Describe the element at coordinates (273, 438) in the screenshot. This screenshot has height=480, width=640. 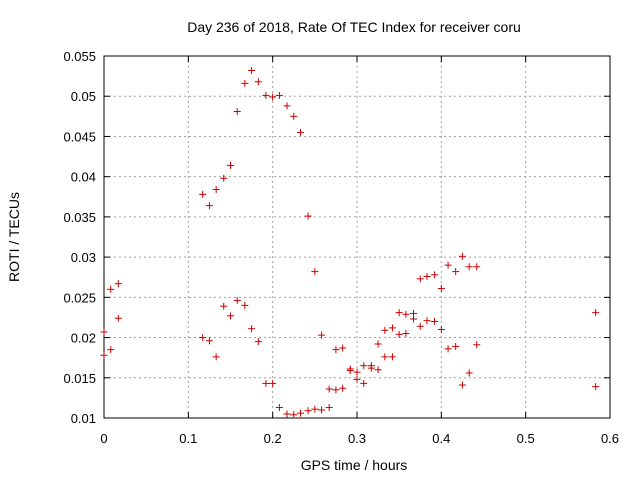
I see `x-tick-label: 0.2` at that location.